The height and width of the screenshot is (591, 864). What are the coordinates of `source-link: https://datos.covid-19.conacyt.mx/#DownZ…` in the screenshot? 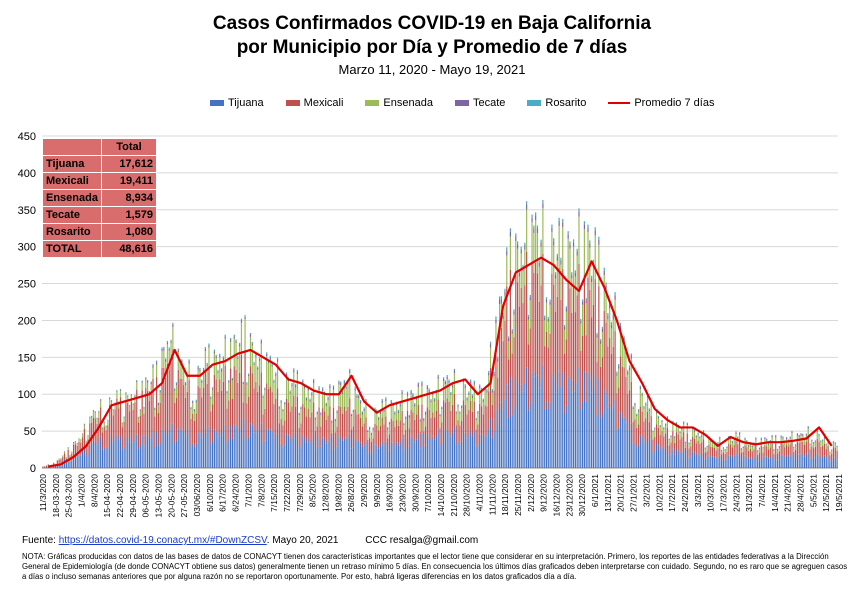 It's located at (162, 540).